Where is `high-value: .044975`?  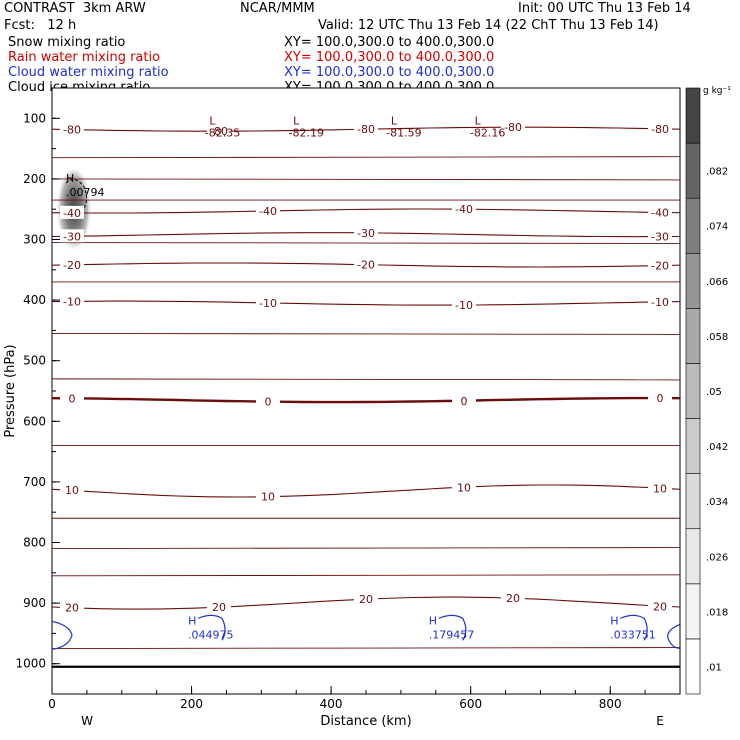
high-value: .044975 is located at coordinates (211, 634).